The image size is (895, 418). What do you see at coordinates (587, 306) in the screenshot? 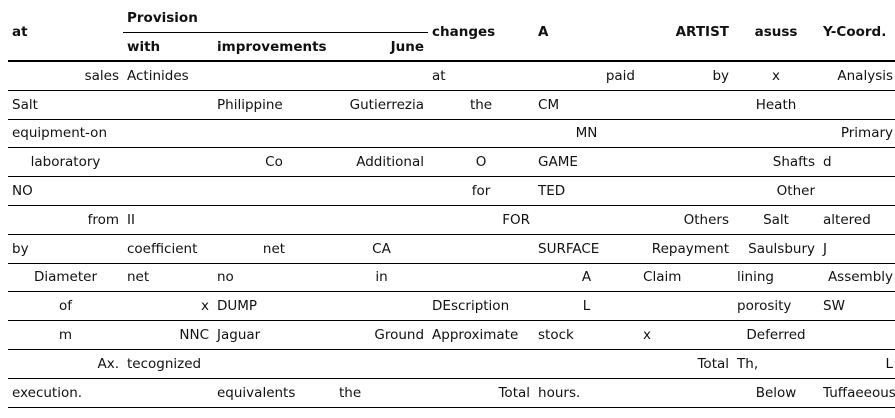
I see `table-cell: L` at bounding box center [587, 306].